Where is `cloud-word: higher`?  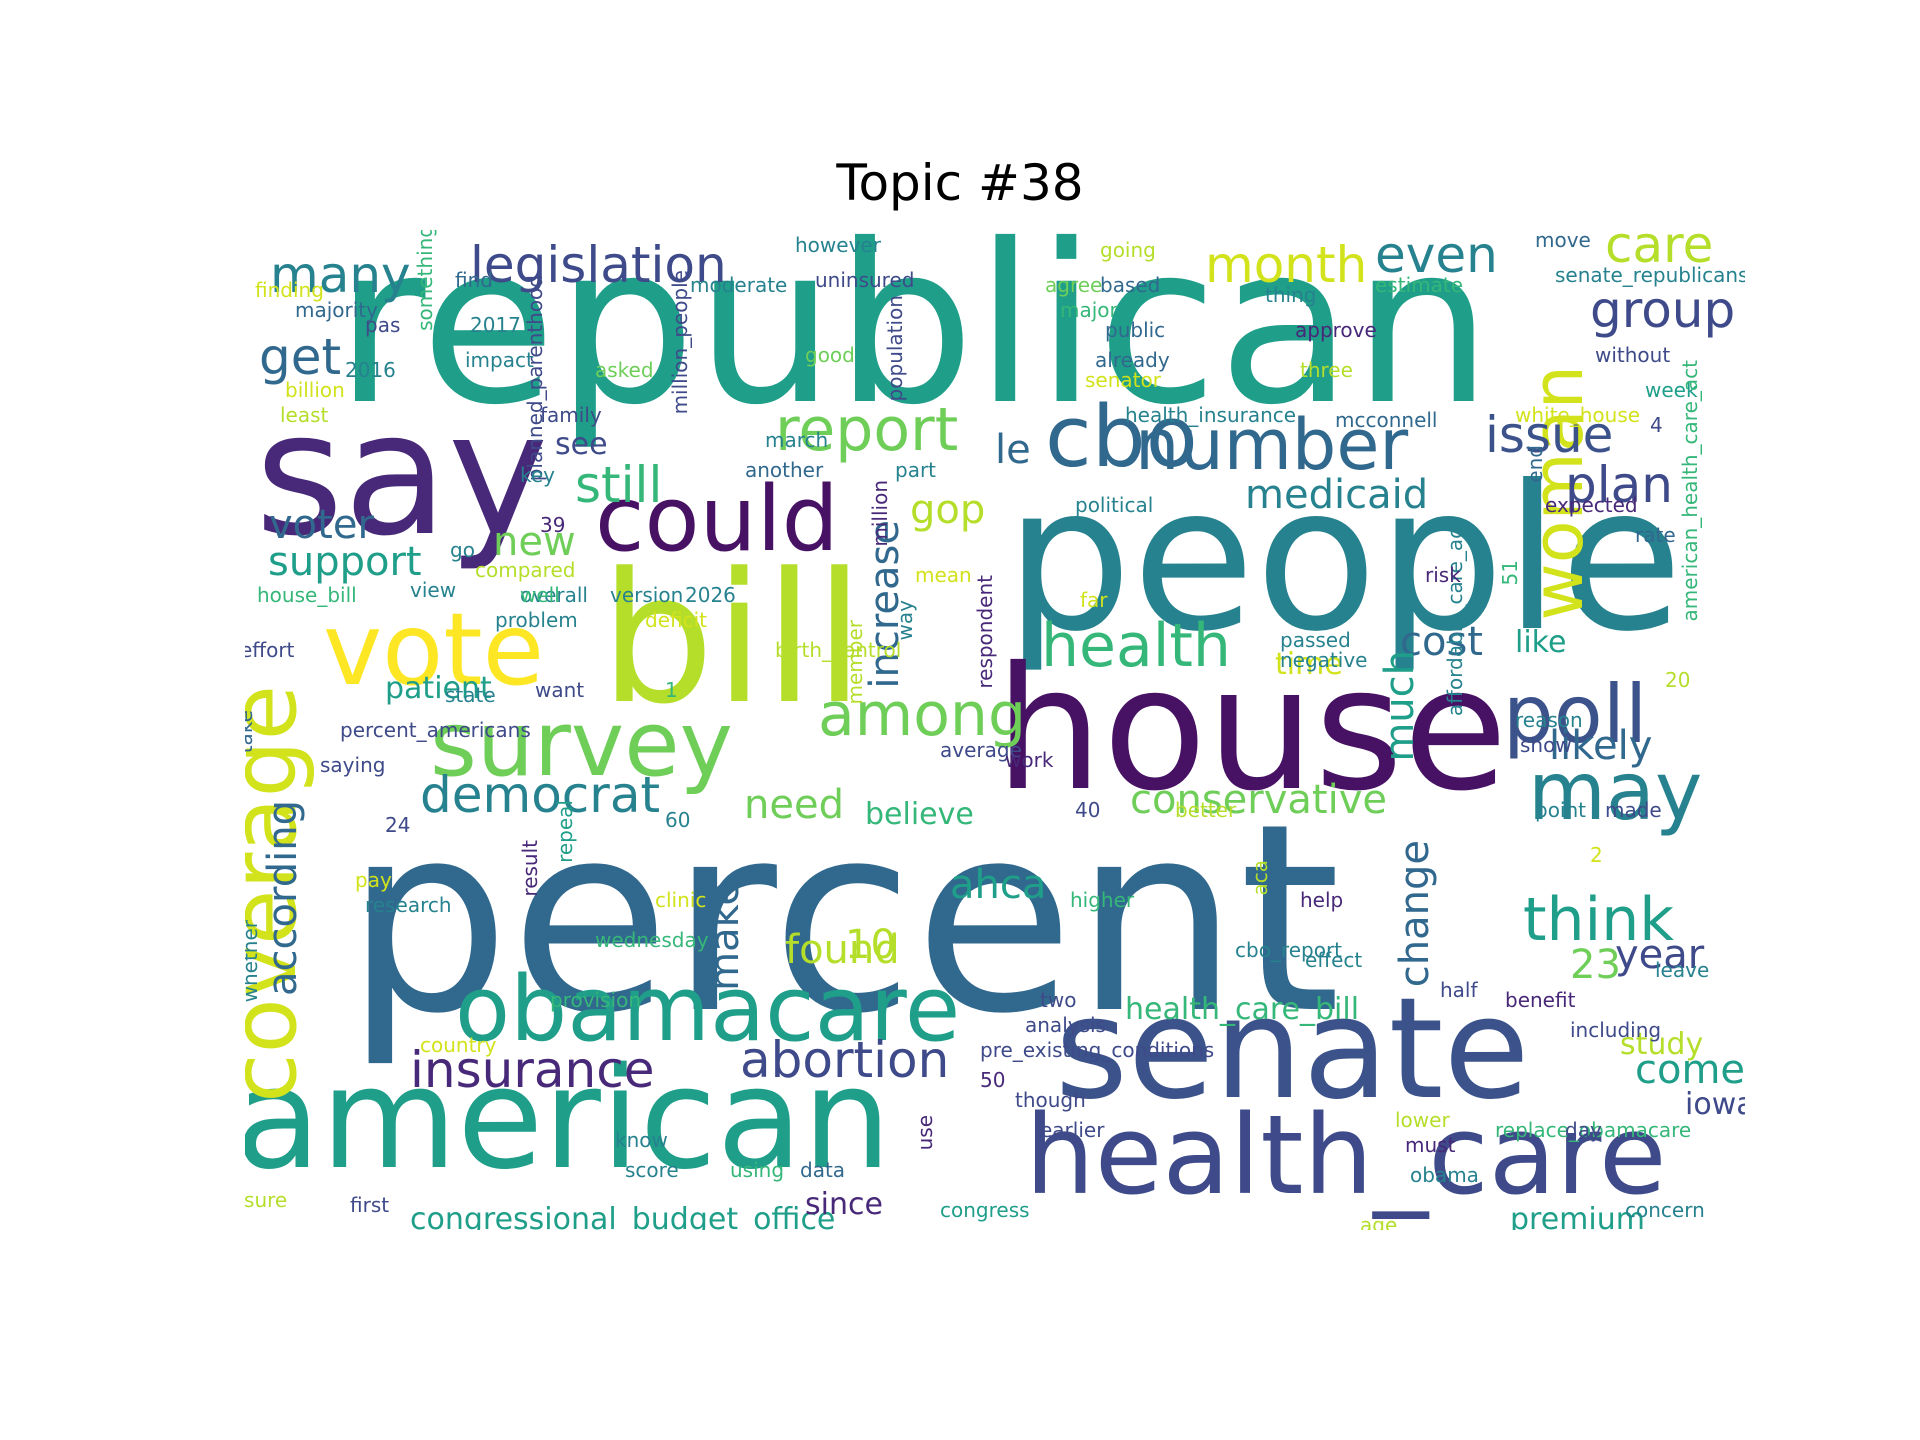
cloud-word: higher is located at coordinates (1102, 900).